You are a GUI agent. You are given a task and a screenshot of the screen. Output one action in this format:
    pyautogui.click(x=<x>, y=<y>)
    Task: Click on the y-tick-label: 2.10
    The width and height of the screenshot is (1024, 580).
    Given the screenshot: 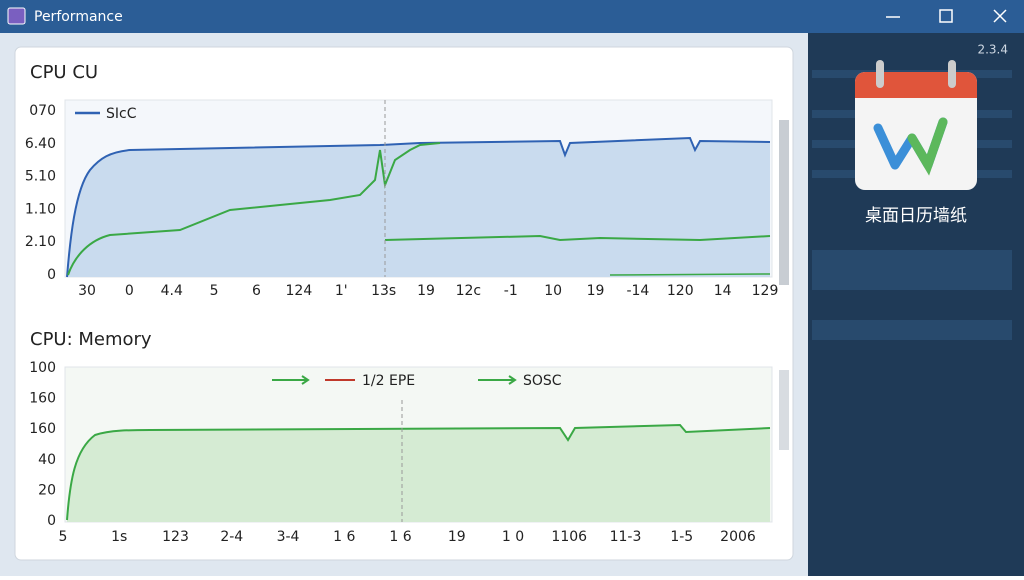 What is the action you would take?
    pyautogui.click(x=40, y=242)
    